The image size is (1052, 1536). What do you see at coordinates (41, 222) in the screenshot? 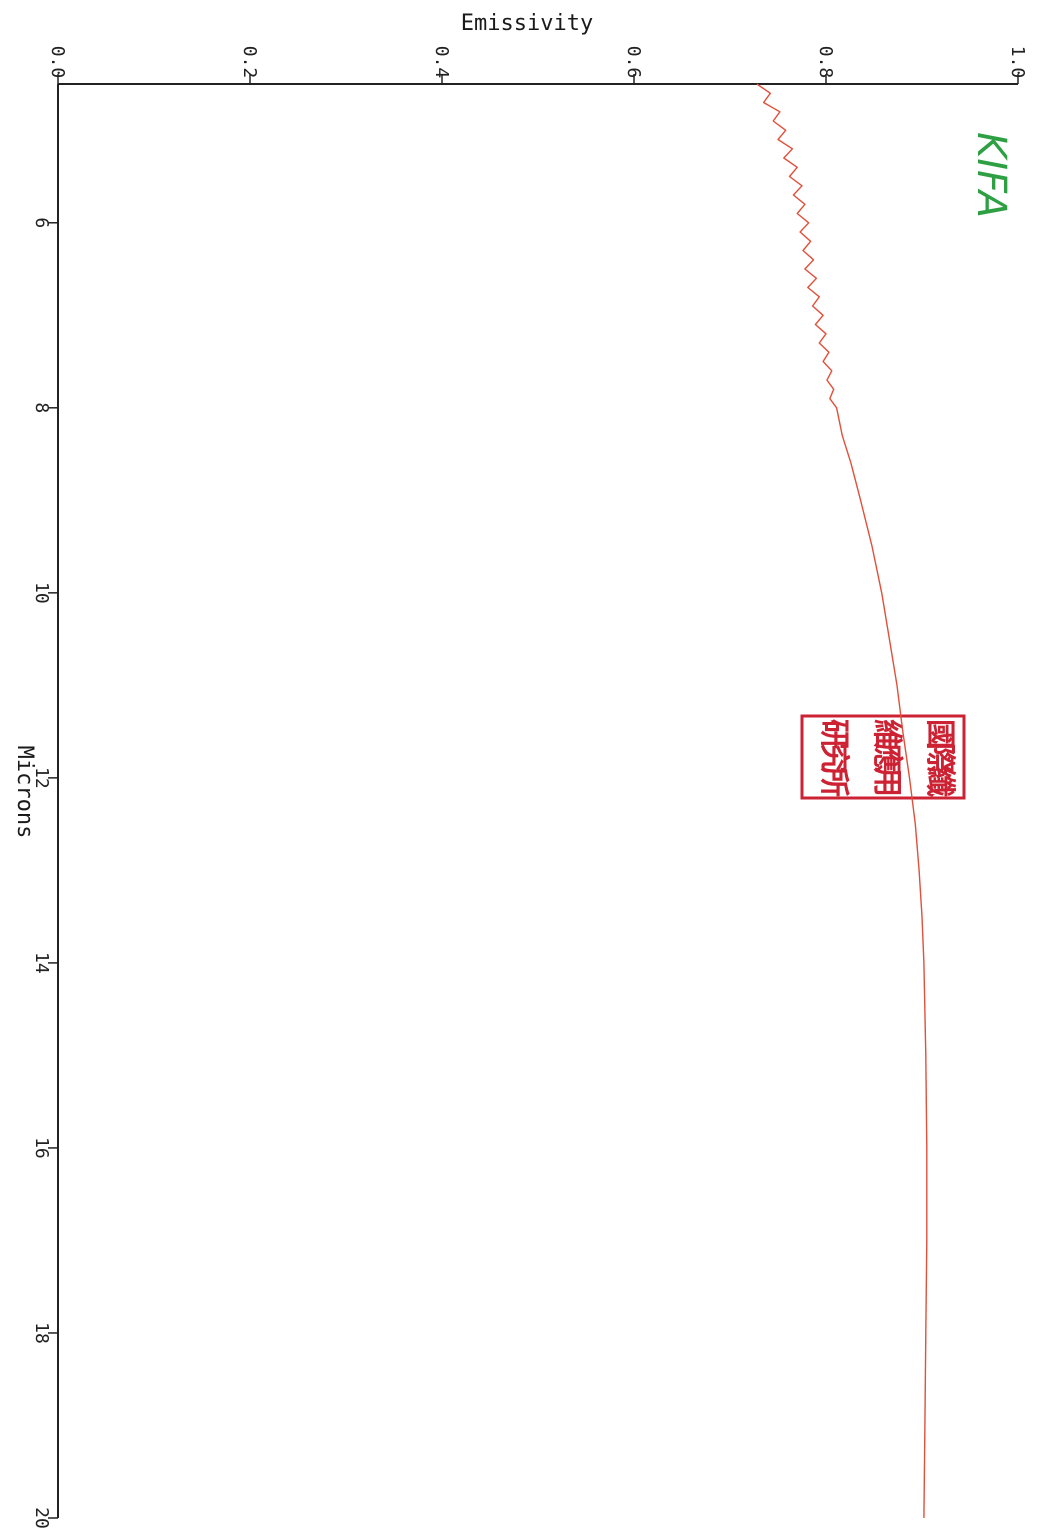
I see `wavelength-tick-label: 6` at bounding box center [41, 222].